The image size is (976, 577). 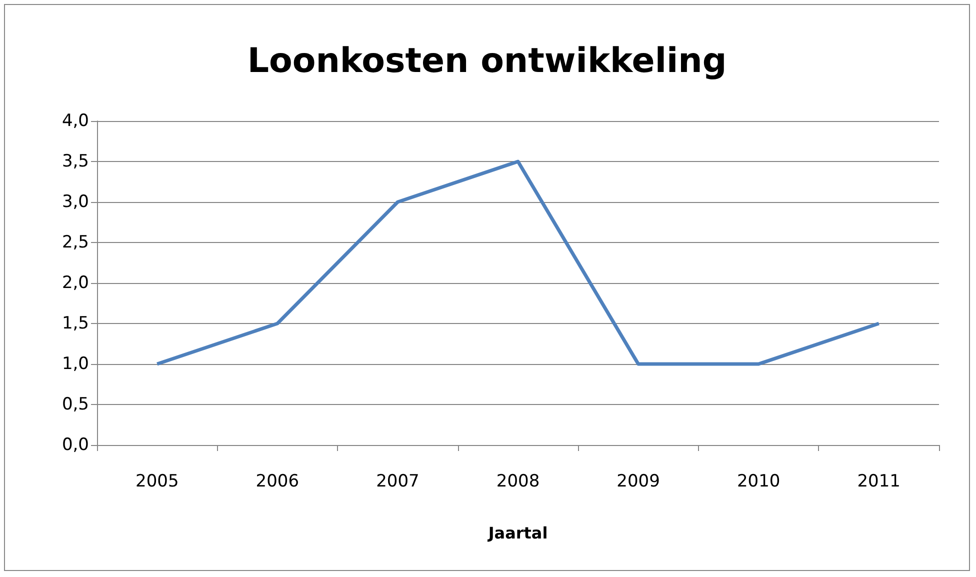 What do you see at coordinates (75, 324) in the screenshot?
I see `y-tick-label: 1,5` at bounding box center [75, 324].